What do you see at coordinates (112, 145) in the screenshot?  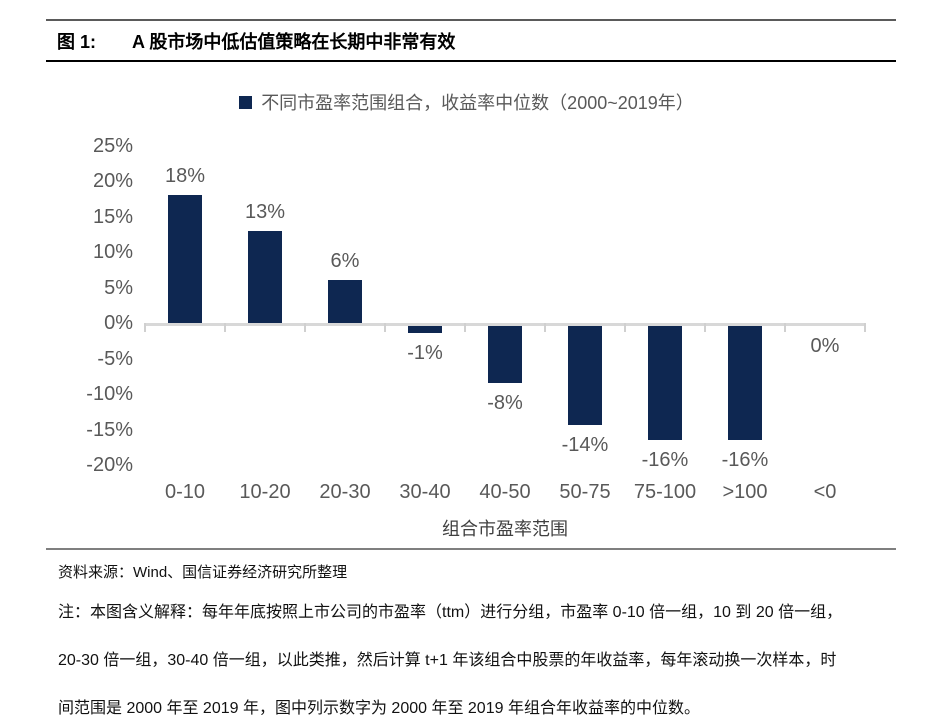 I see `y-axis-tick-label: 25%` at bounding box center [112, 145].